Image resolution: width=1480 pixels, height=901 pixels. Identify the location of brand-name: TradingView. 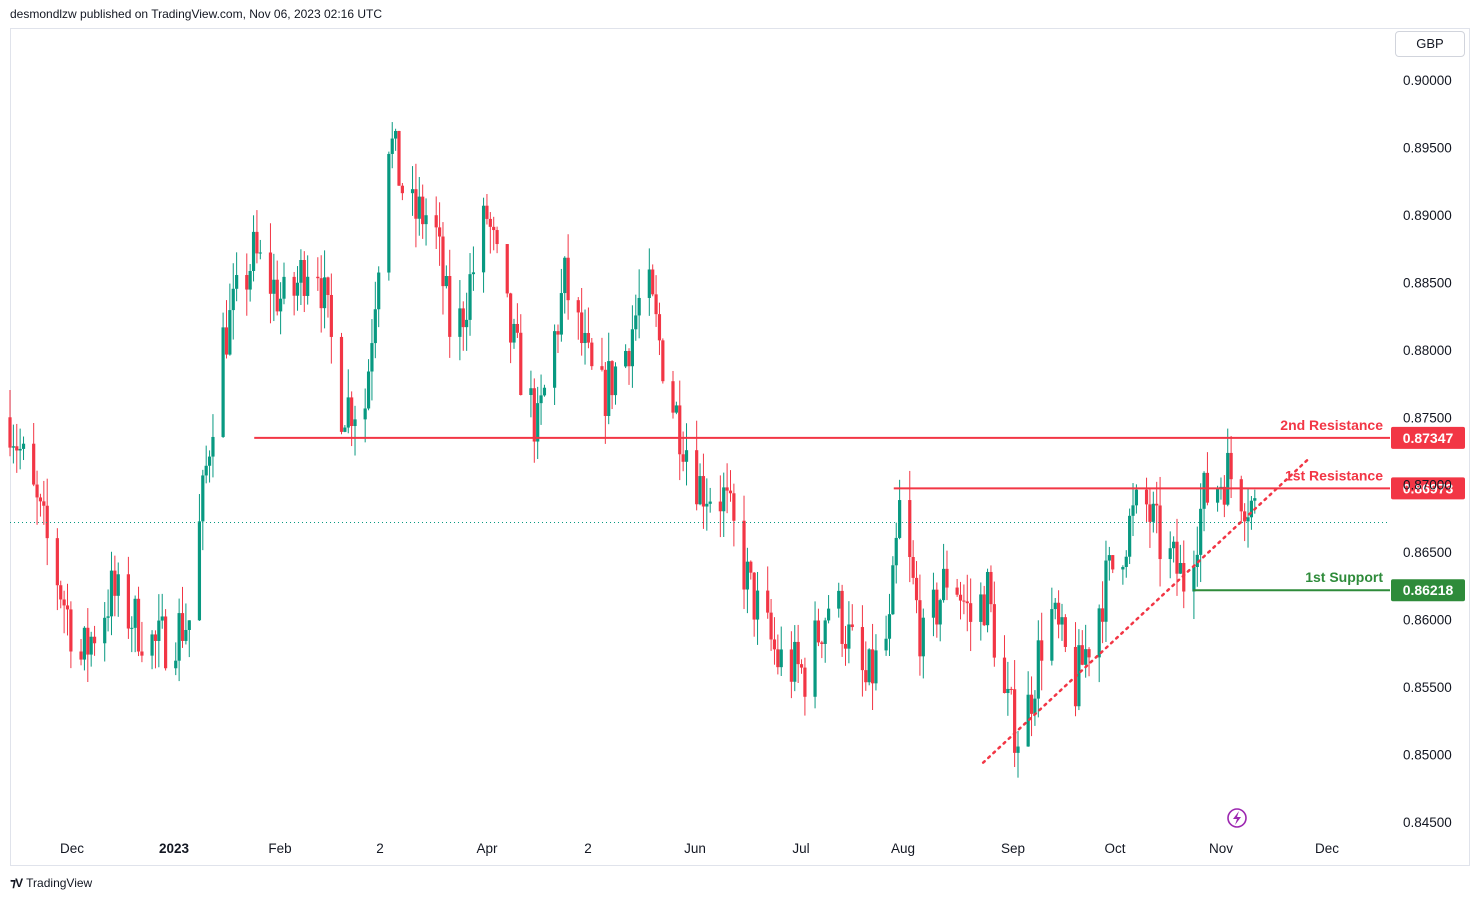
(59, 883).